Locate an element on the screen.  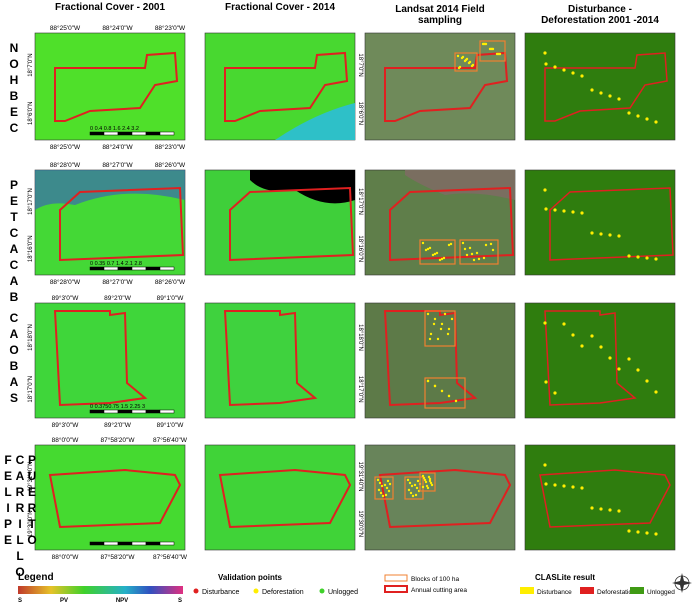
scale-label: 0 0.3750.75 1.5 2.25 3 is located at coordinates (117, 407).